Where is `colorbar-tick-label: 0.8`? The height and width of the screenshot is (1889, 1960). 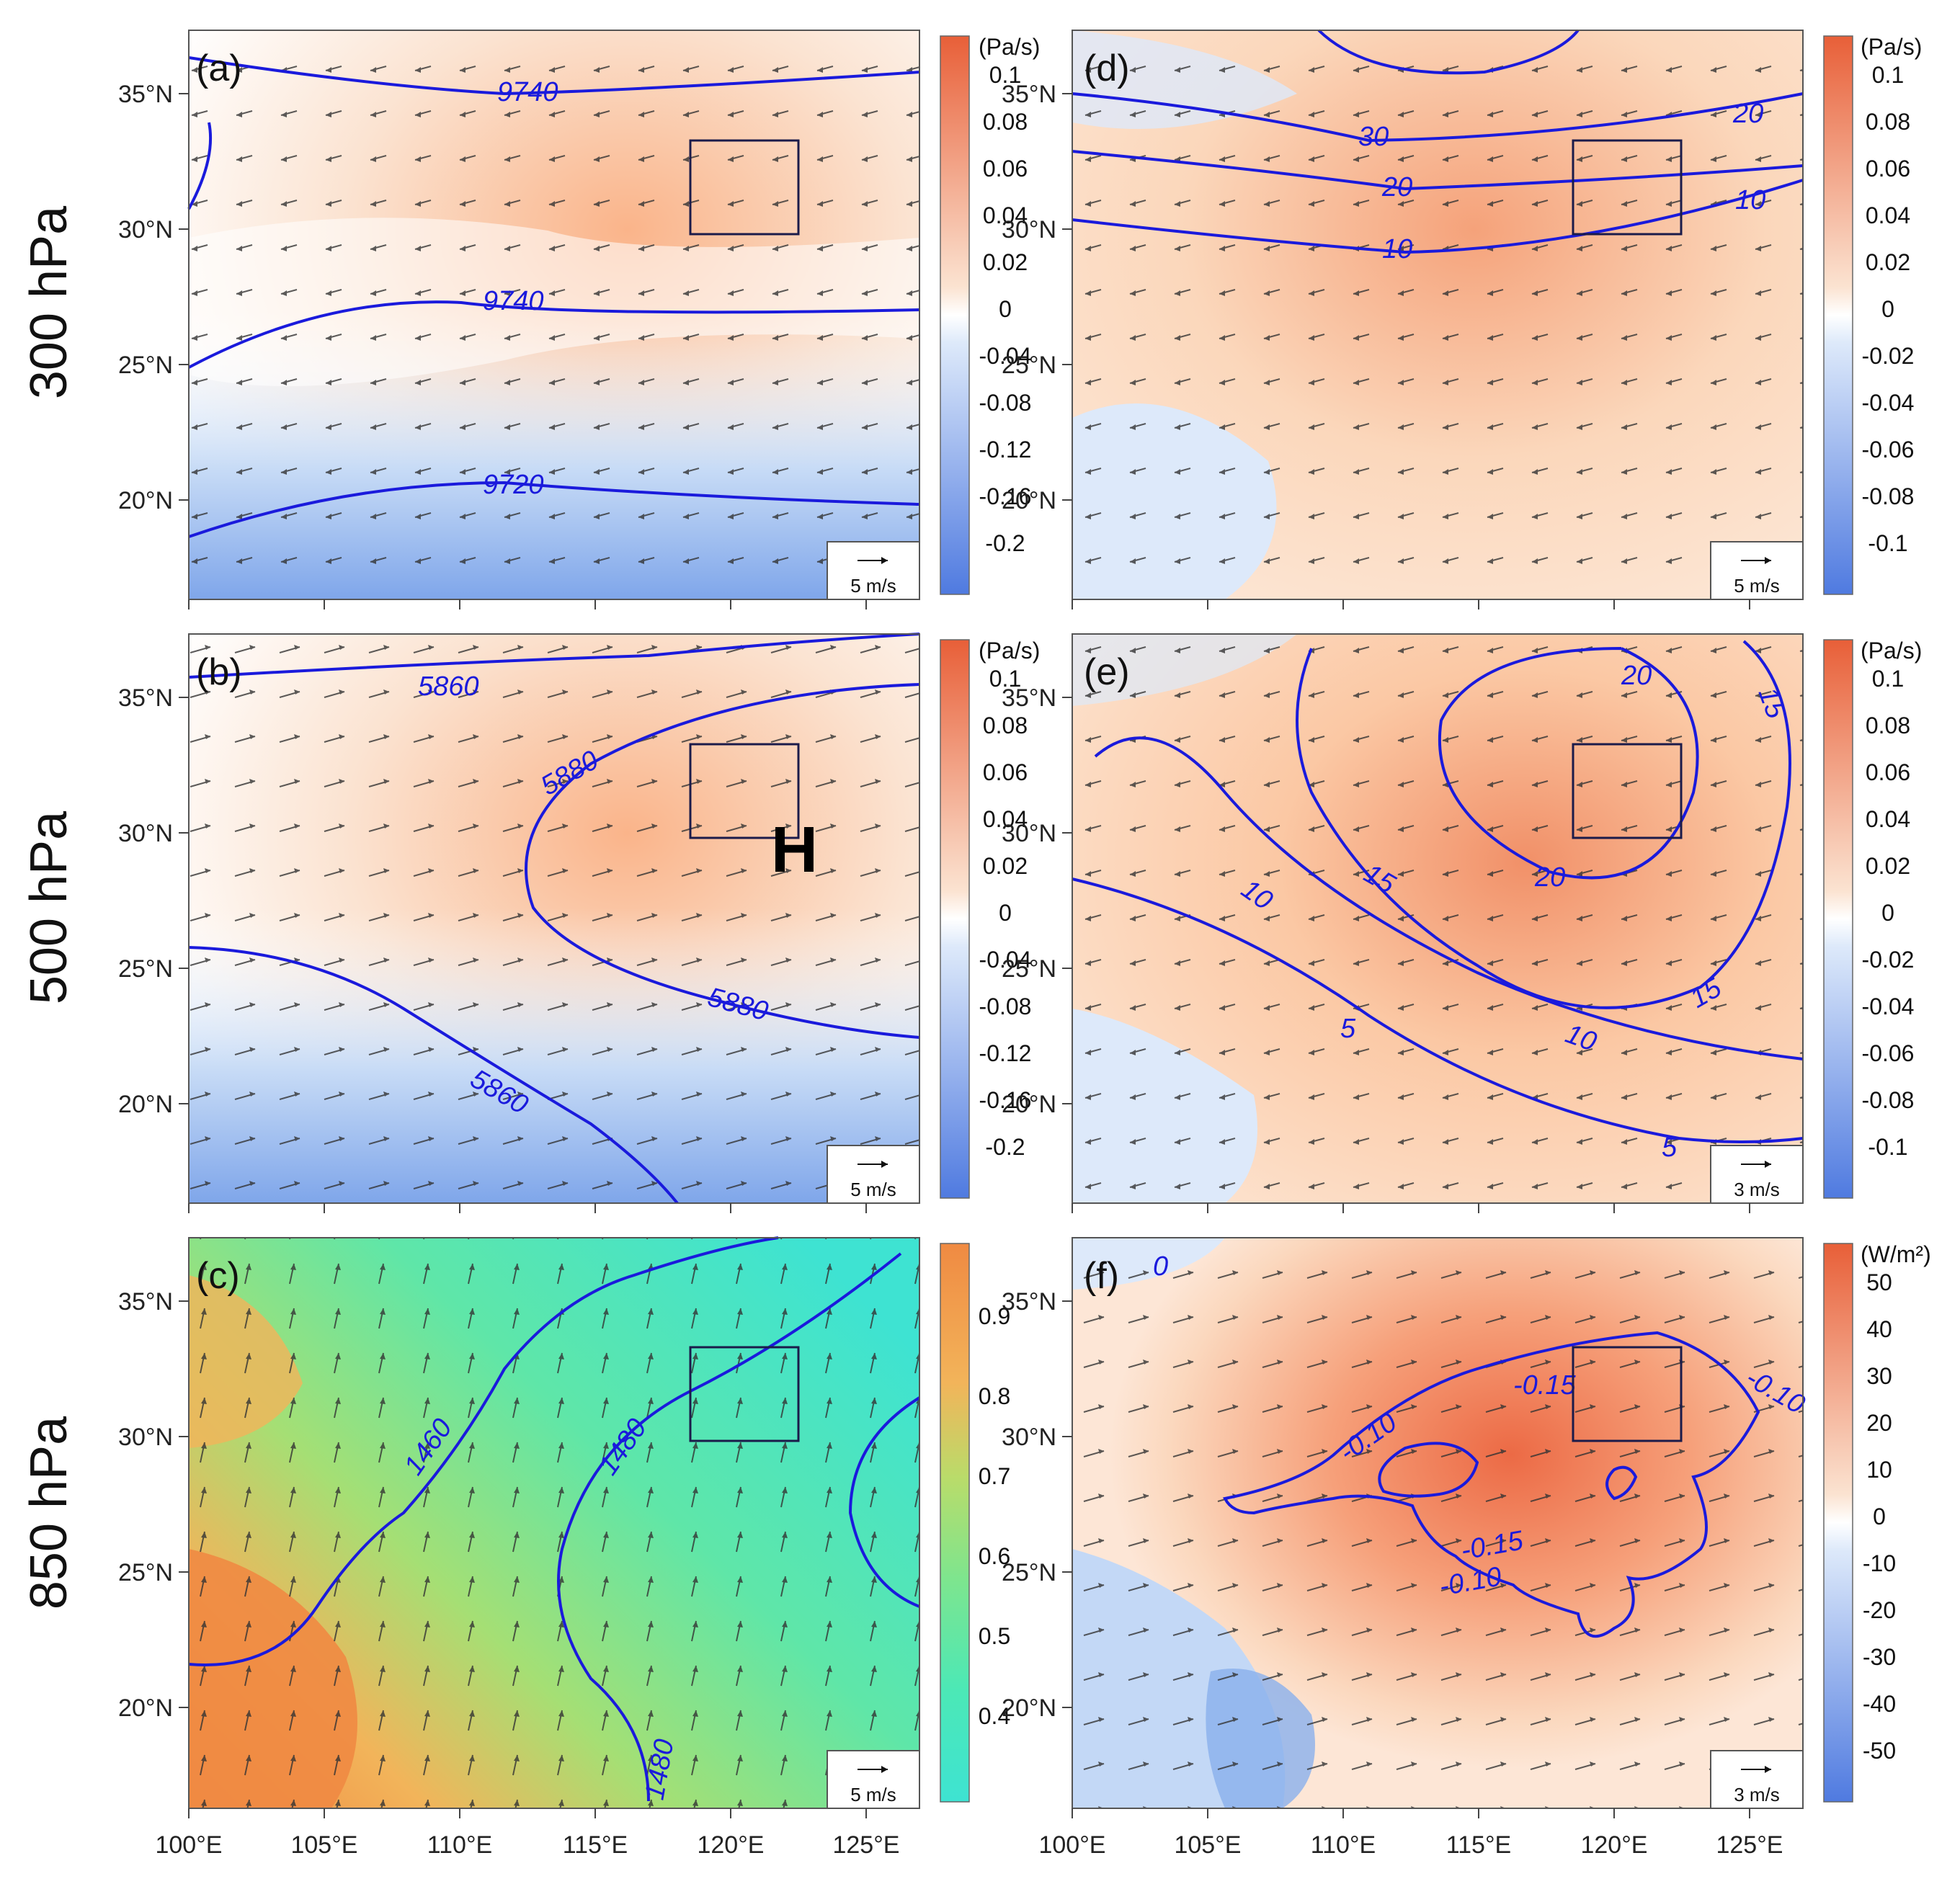 colorbar-tick-label: 0.8 is located at coordinates (994, 1396).